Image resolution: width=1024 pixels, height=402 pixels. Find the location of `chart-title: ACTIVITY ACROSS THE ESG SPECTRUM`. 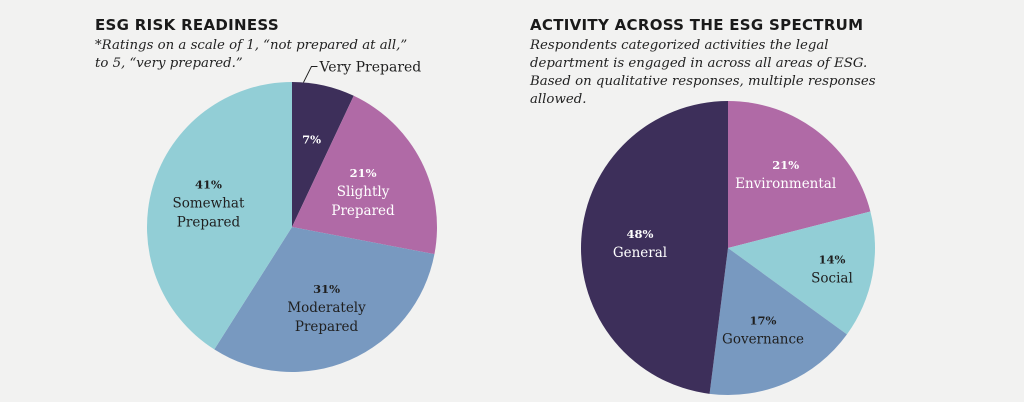

chart-title: ACTIVITY ACROSS THE ESG SPECTRUM is located at coordinates (697, 25).